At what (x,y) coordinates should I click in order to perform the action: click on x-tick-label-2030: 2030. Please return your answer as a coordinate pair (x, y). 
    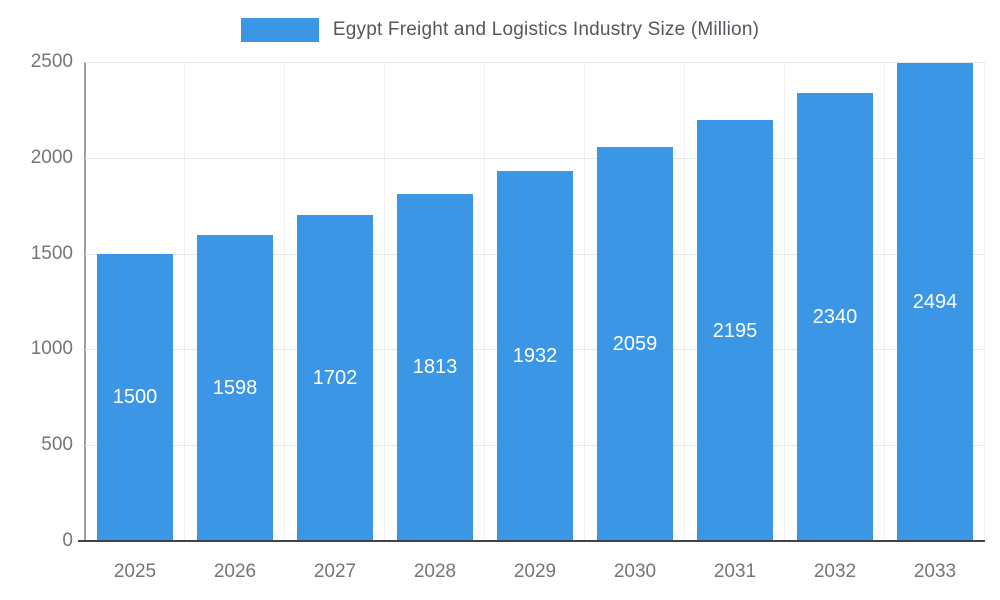
    Looking at the image, I should click on (635, 571).